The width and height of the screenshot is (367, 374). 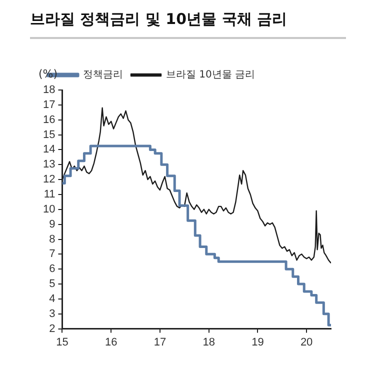 I want to click on legend-label: 정책금리, so click(x=103, y=75).